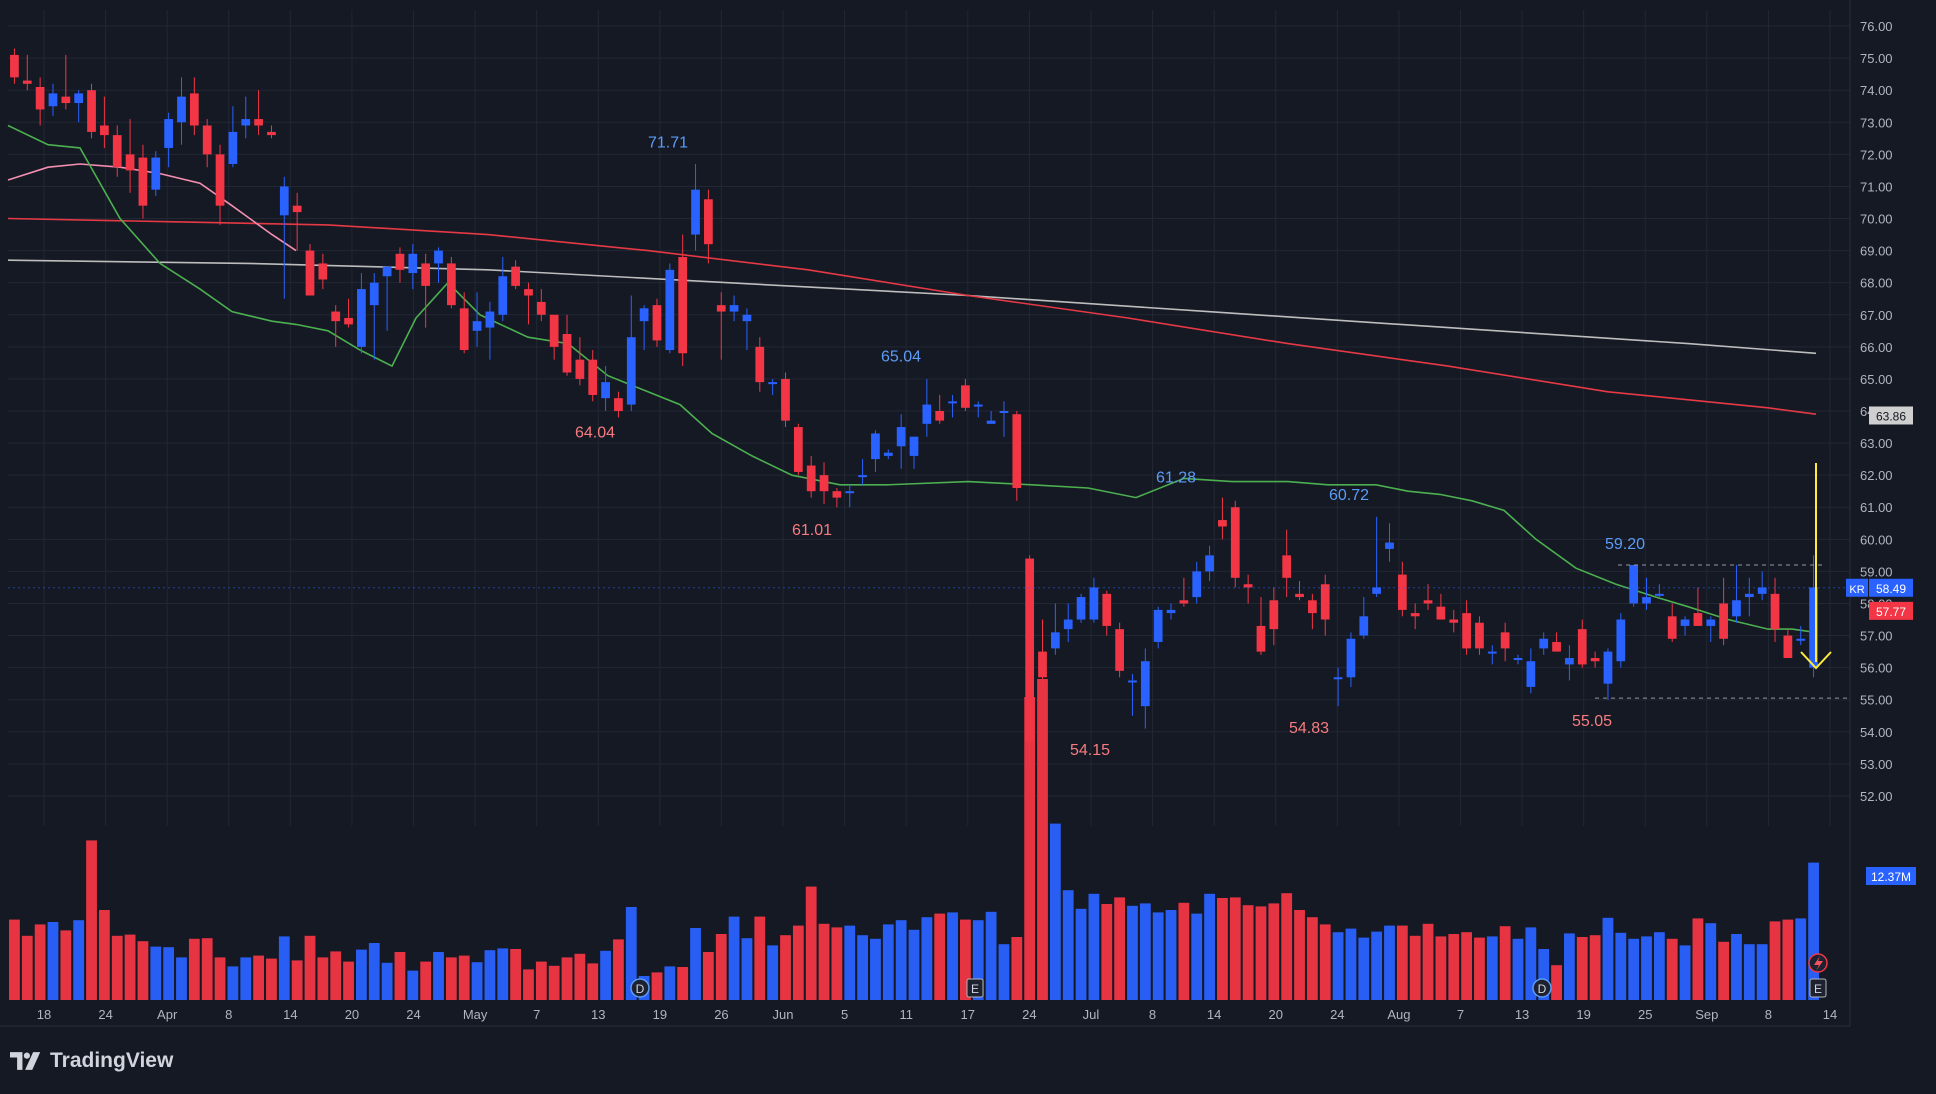  Describe the element at coordinates (91, 1061) in the screenshot. I see `tradingview-brand: TradingView` at that location.